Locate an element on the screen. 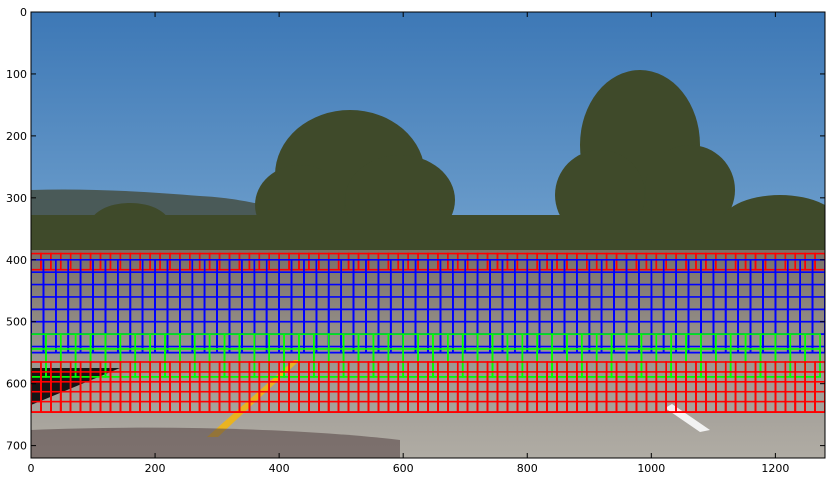 The height and width of the screenshot is (479, 830). x-tick-label: 800 is located at coordinates (527, 468).